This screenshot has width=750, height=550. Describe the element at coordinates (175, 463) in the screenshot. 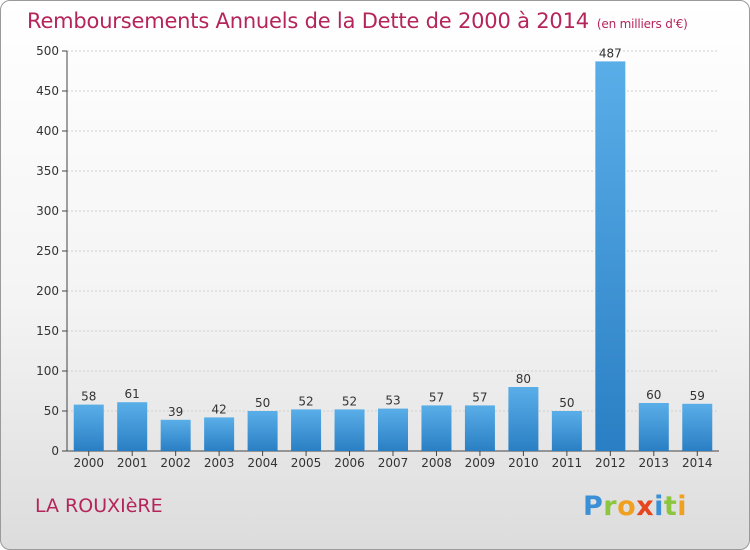

I see `x-tick-label-2002: 2002` at that location.